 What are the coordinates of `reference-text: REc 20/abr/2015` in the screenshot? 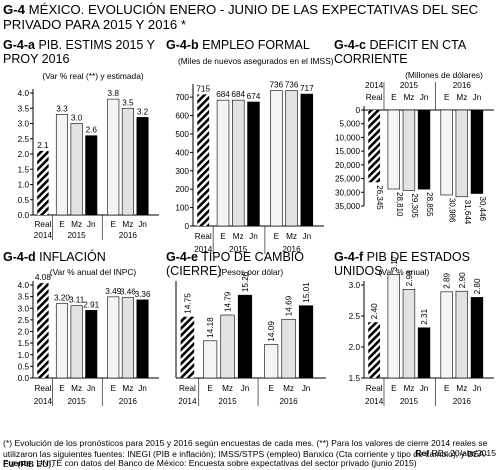 It's located at (464, 453).